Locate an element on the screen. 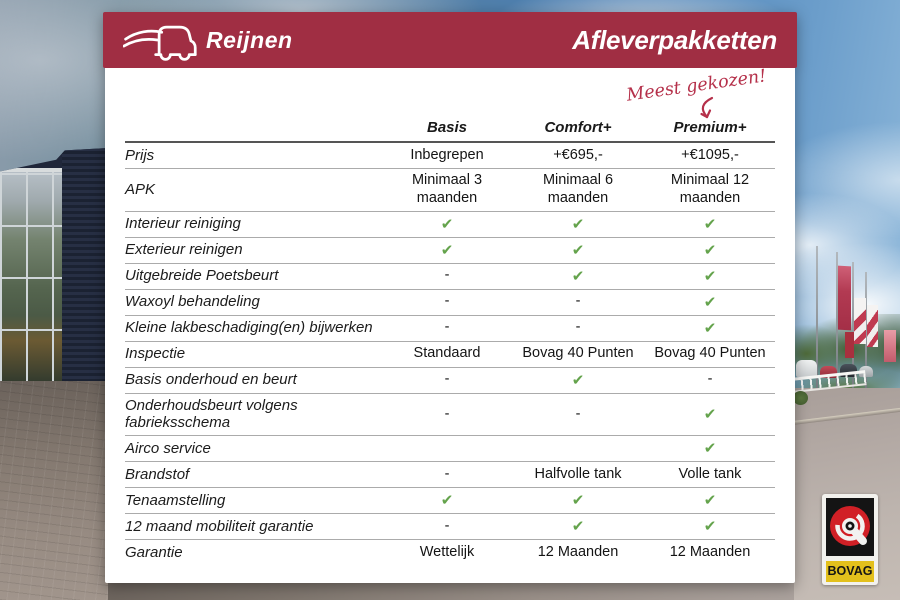 This screenshot has width=900, height=600. row-label: Garantie is located at coordinates (154, 553).